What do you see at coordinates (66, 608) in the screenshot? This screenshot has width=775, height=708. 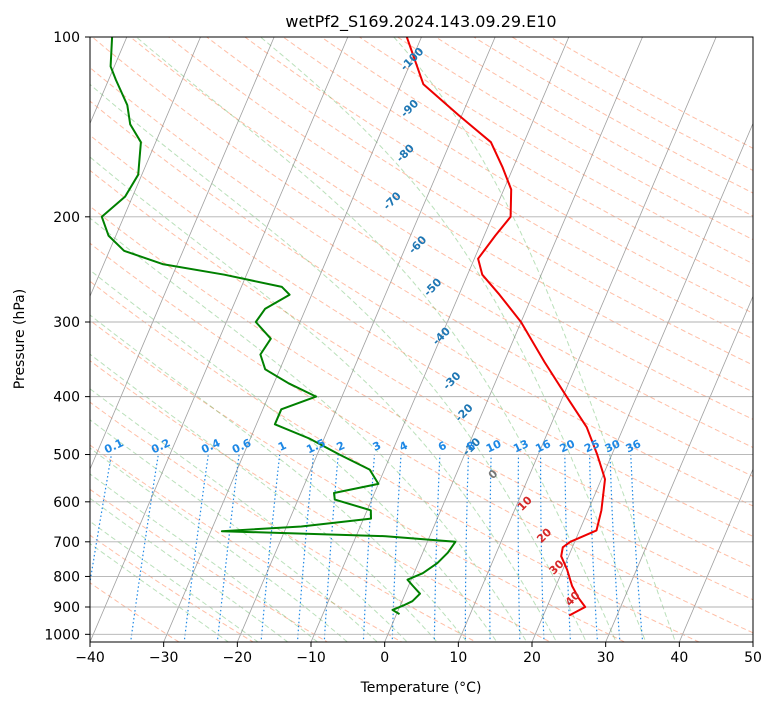 I see `y-tick-label: 900` at bounding box center [66, 608].